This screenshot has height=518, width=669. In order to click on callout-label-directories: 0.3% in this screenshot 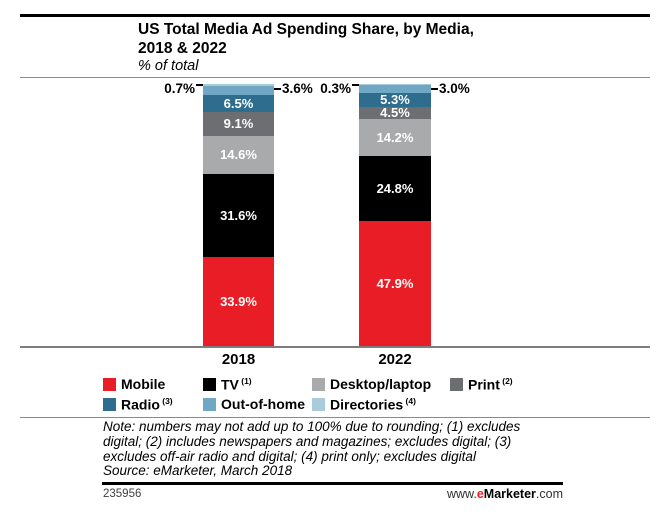, I will do `click(335, 88)`.